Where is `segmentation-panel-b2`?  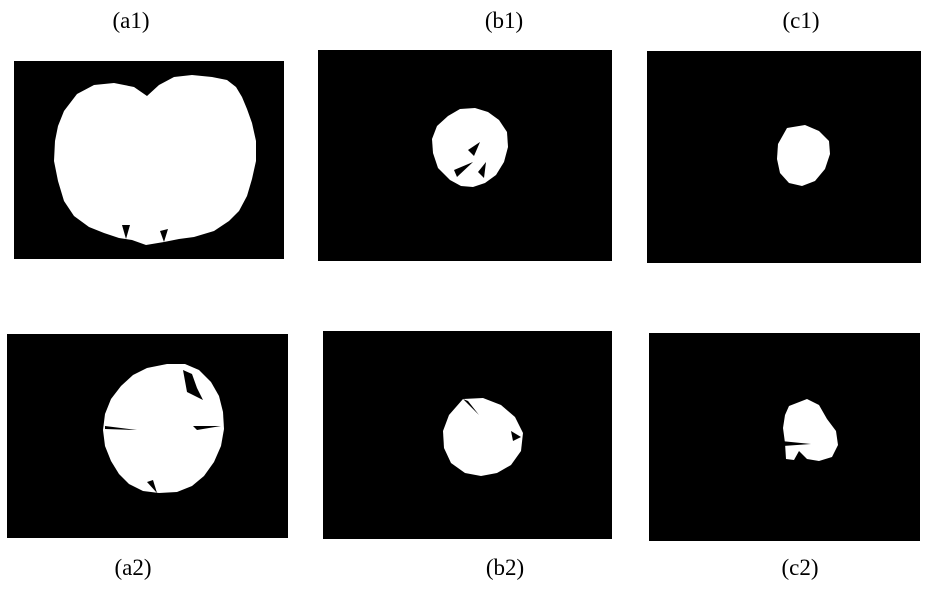 segmentation-panel-b2 is located at coordinates (467, 435).